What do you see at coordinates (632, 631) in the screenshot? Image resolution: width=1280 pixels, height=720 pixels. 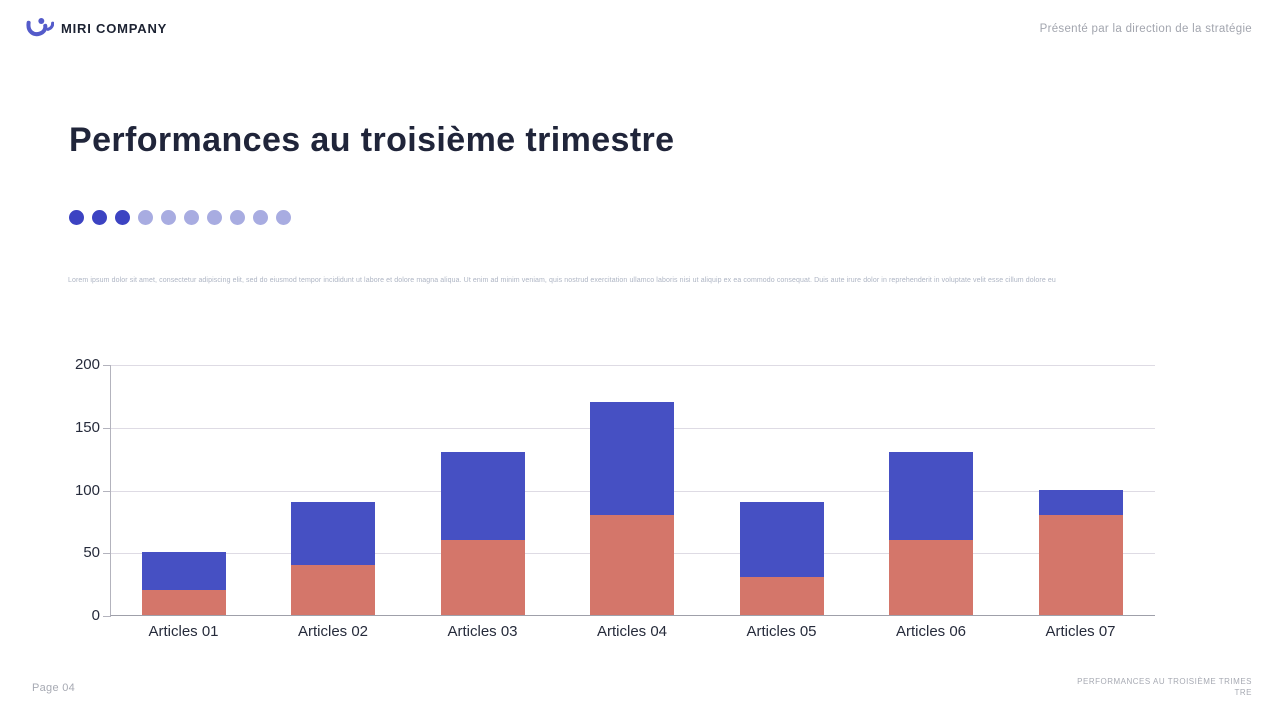 I see `x-axis-category-label: Articles 04` at bounding box center [632, 631].